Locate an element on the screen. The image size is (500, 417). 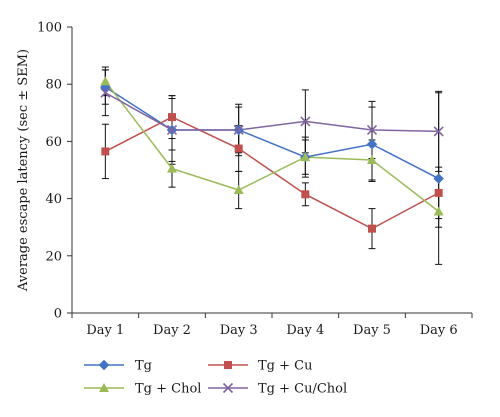
y-ticks: 0 20 40 60 80 100 is located at coordinates (54, 171).